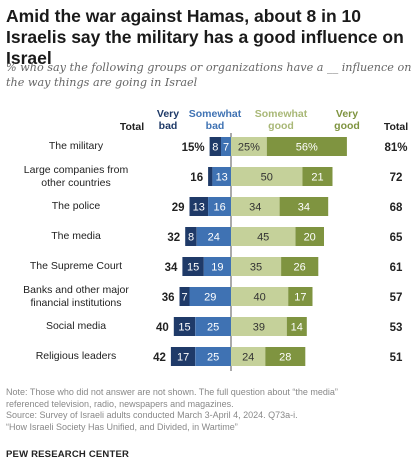 The image size is (420, 474). Describe the element at coordinates (396, 127) in the screenshot. I see `header-total-good: Total` at that location.